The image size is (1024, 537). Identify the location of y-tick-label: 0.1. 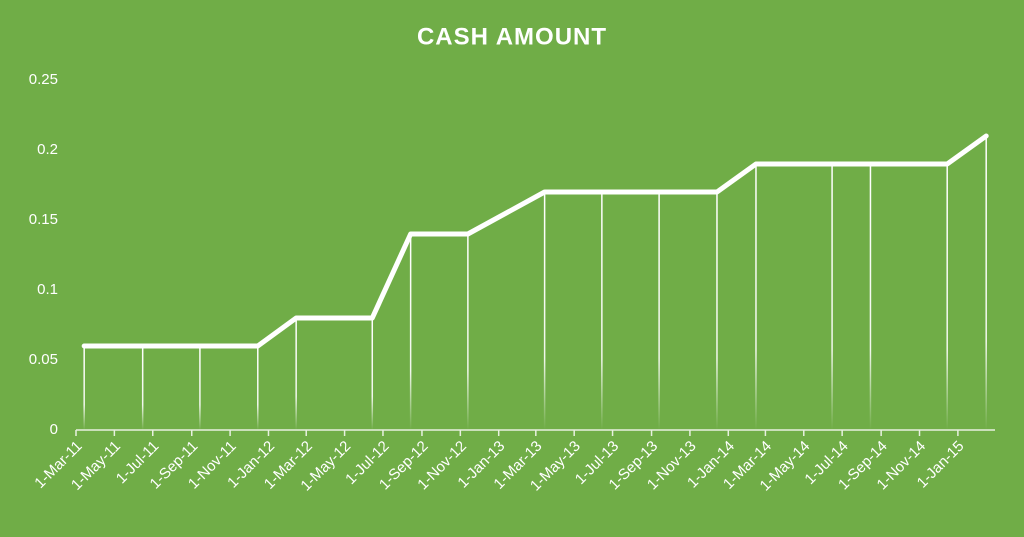
(47, 289).